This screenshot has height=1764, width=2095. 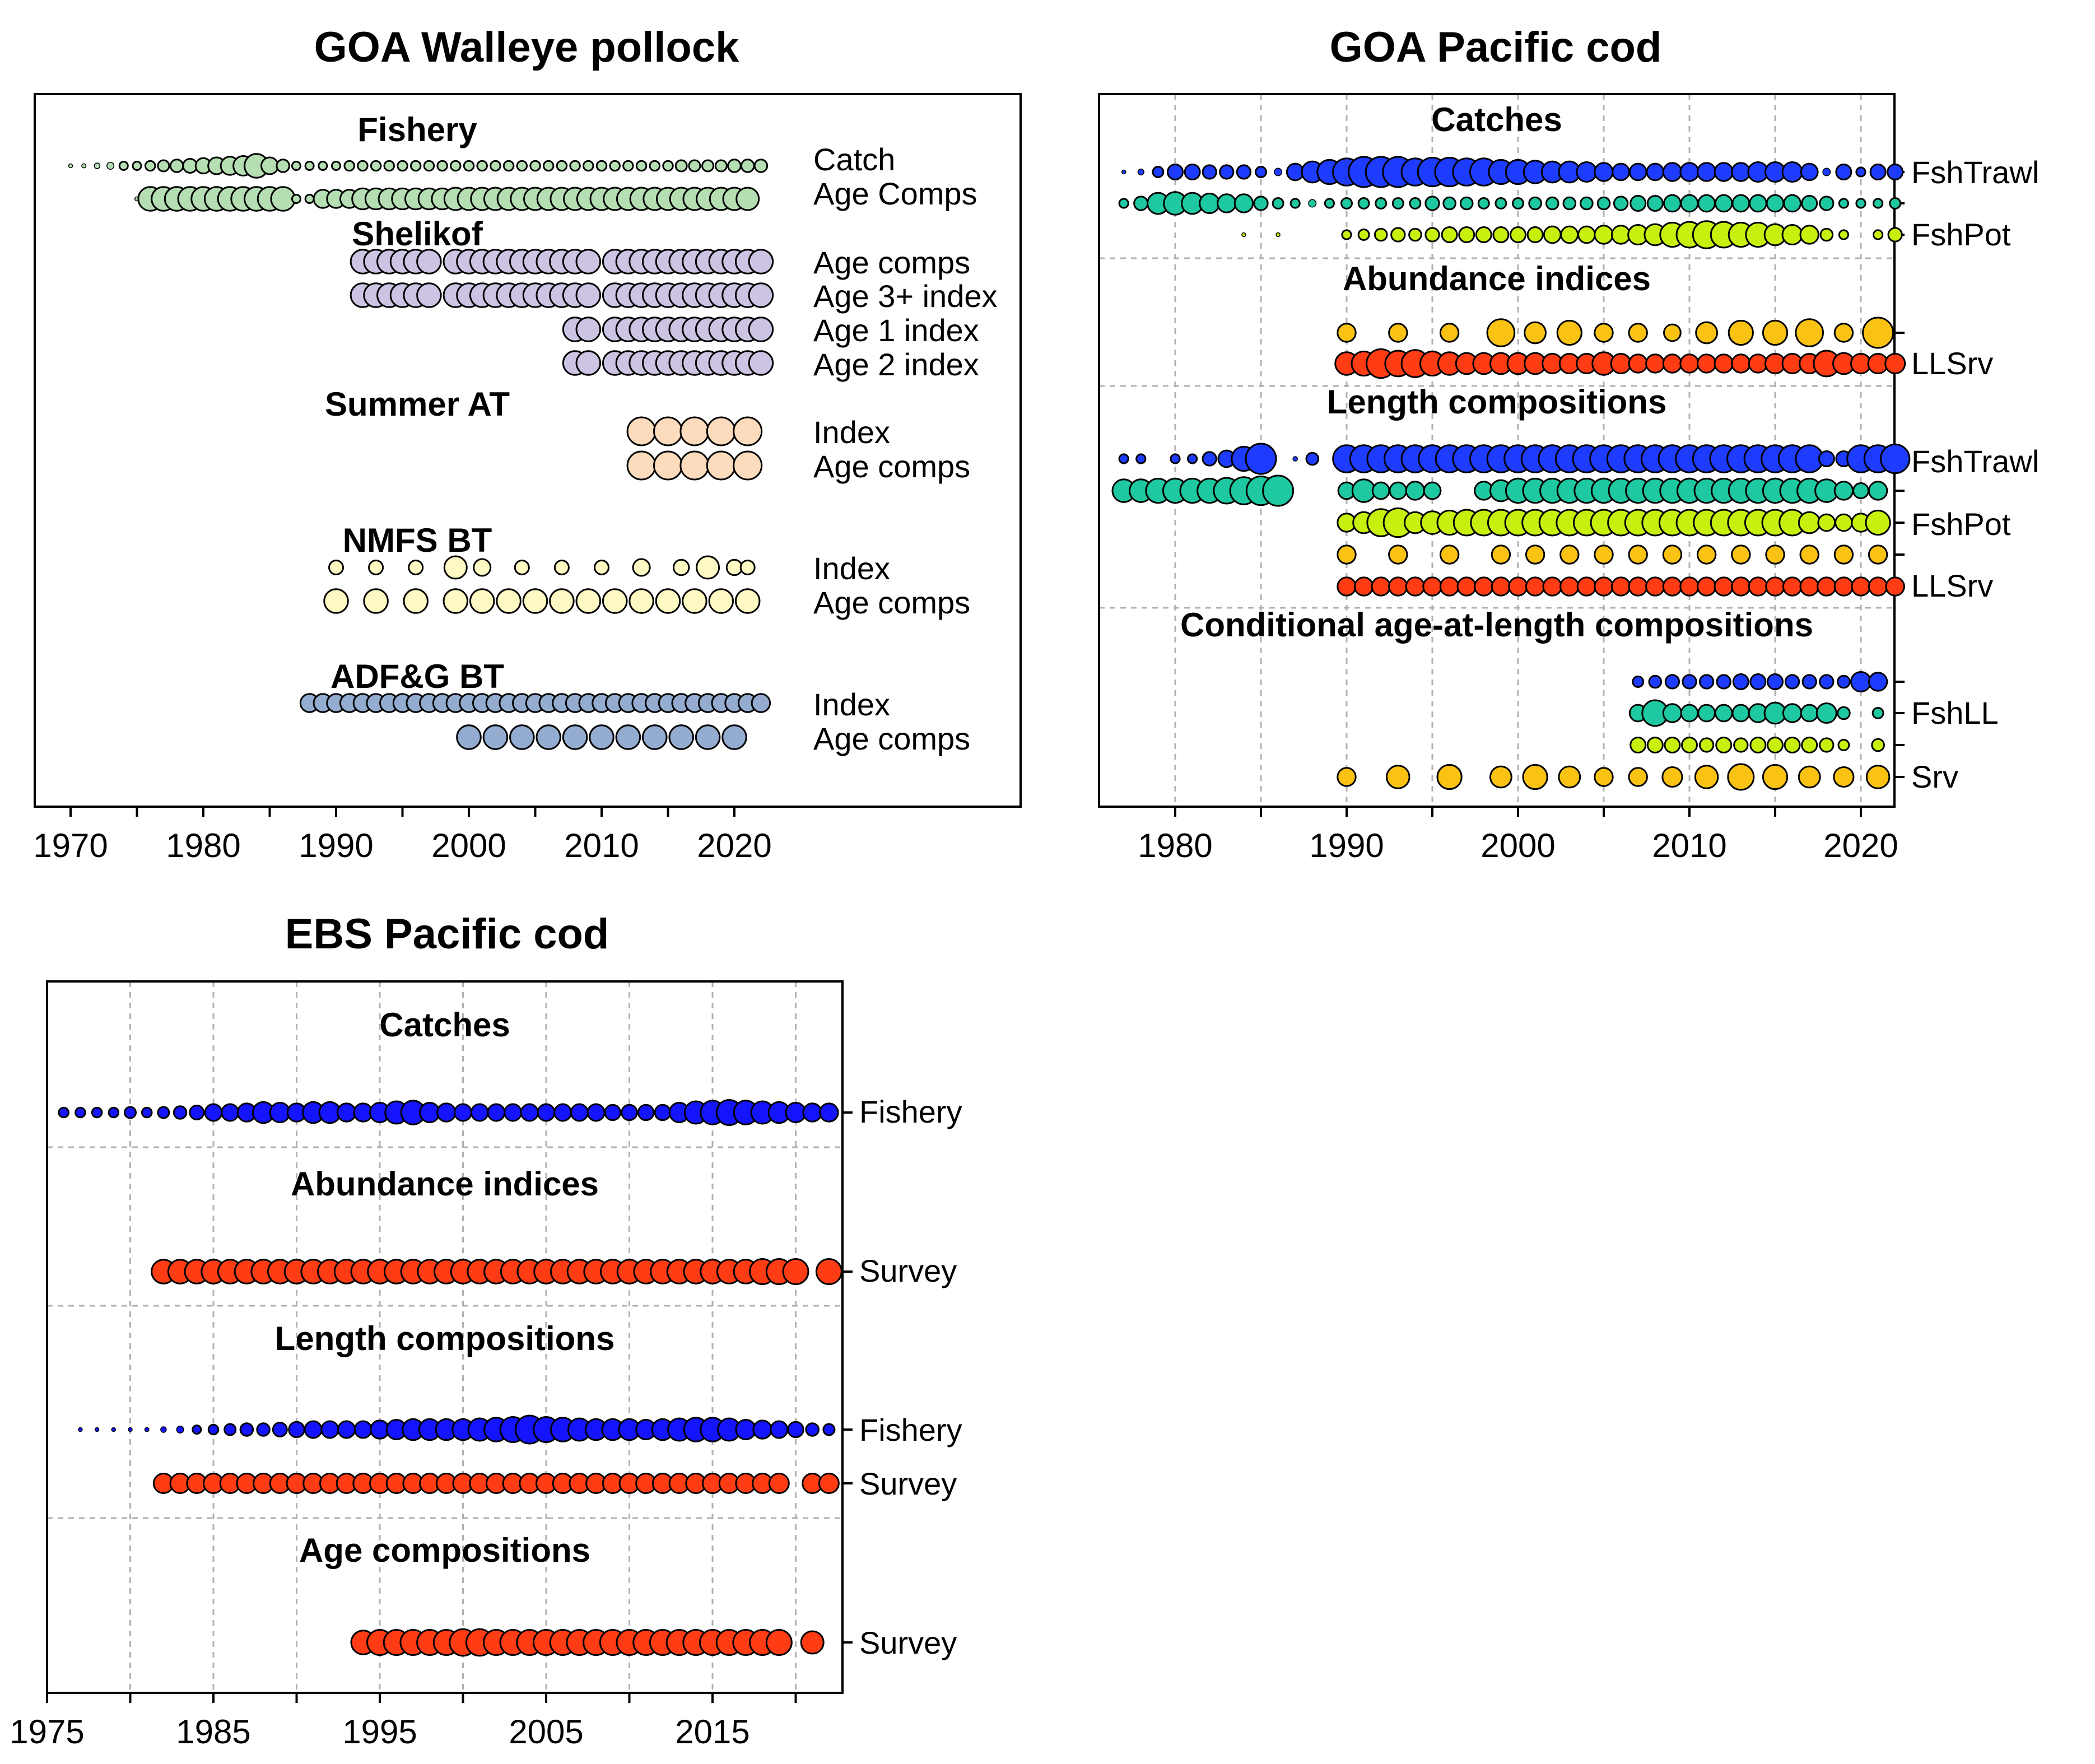 What do you see at coordinates (203, 845) in the screenshot?
I see `x-tick-label: 1980` at bounding box center [203, 845].